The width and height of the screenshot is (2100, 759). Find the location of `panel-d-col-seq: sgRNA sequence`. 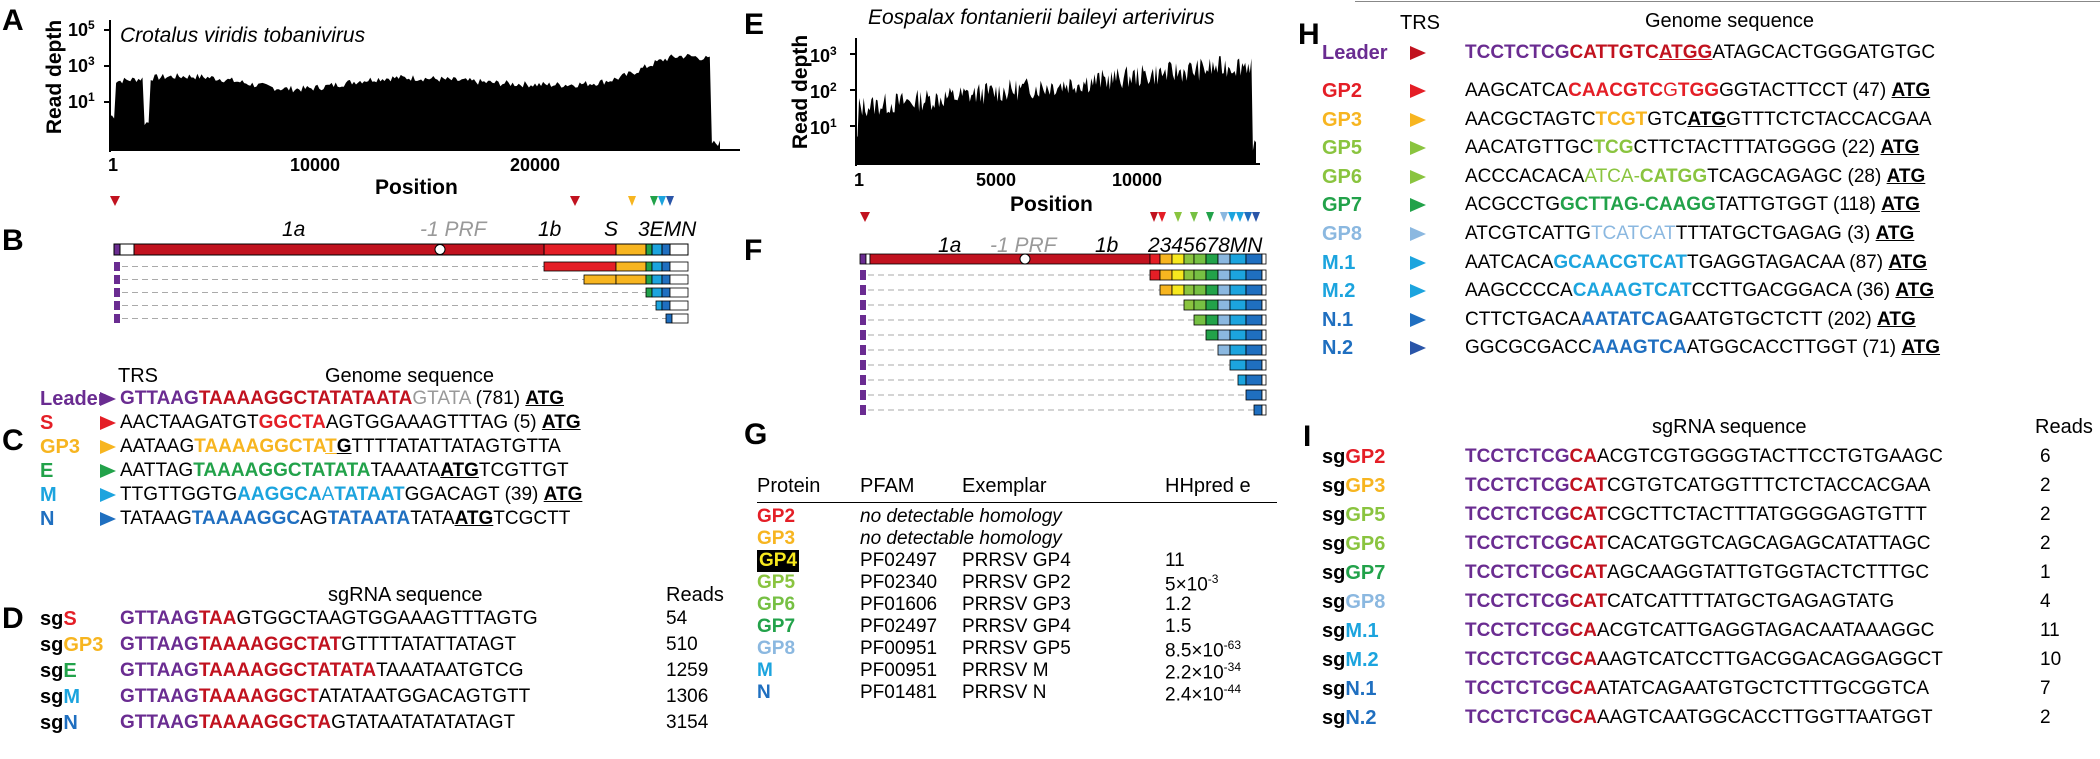

panel-d-col-seq: sgRNA sequence is located at coordinates (405, 595).